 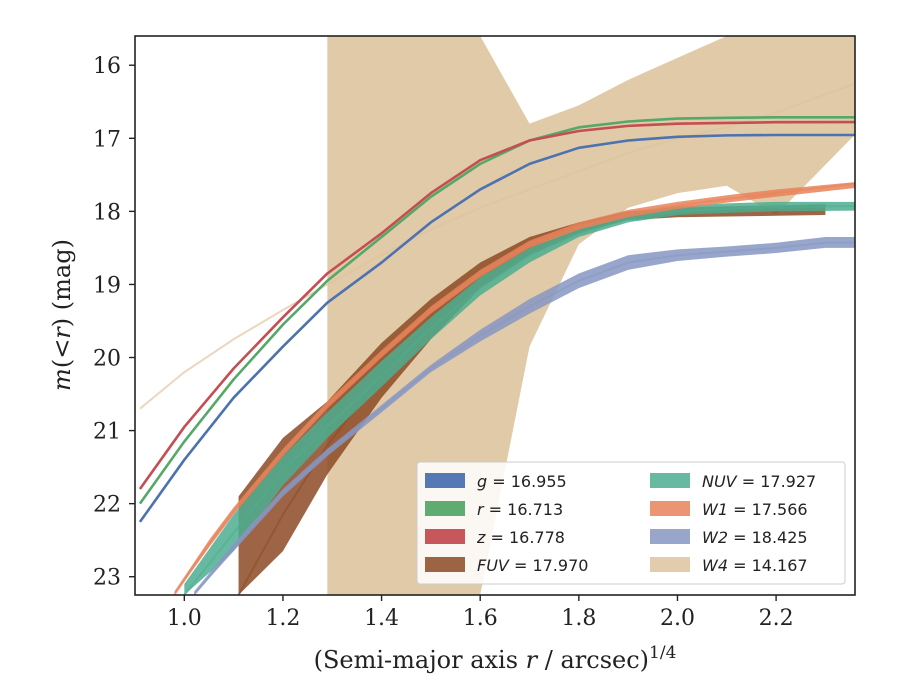 What do you see at coordinates (520, 537) in the screenshot?
I see `legend-label-z: z = 16.778` at bounding box center [520, 537].